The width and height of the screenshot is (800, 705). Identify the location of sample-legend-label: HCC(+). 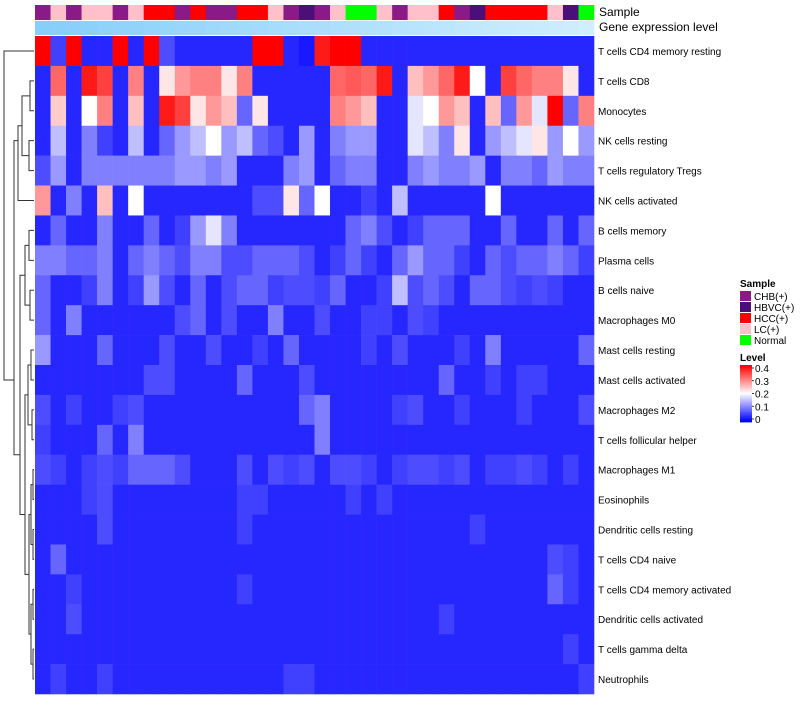
(771, 319).